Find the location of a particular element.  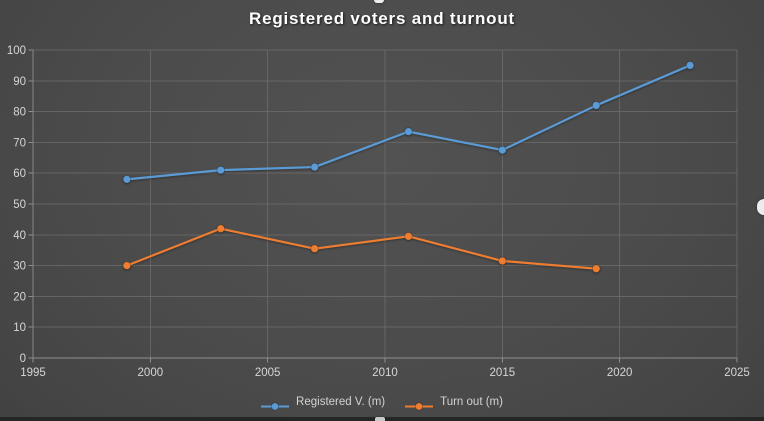

chart-title: Registered voters and turnout is located at coordinates (382, 18).